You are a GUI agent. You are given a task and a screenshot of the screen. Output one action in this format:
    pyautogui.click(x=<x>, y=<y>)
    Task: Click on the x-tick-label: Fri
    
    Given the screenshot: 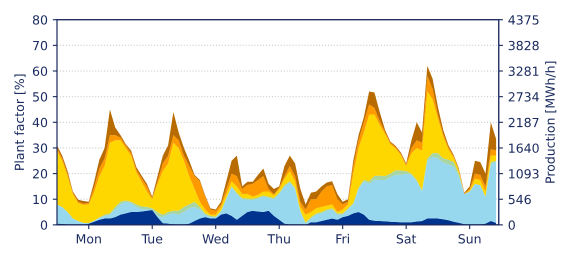 What is the action you would take?
    pyautogui.click(x=342, y=239)
    